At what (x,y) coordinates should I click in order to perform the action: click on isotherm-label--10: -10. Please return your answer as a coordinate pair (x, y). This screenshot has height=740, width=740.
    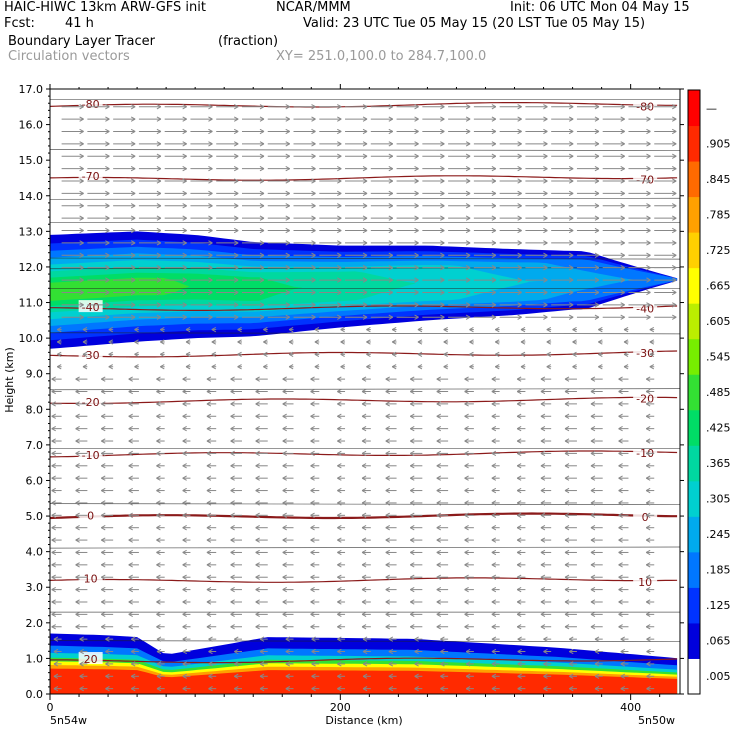
    Looking at the image, I should click on (91, 455).